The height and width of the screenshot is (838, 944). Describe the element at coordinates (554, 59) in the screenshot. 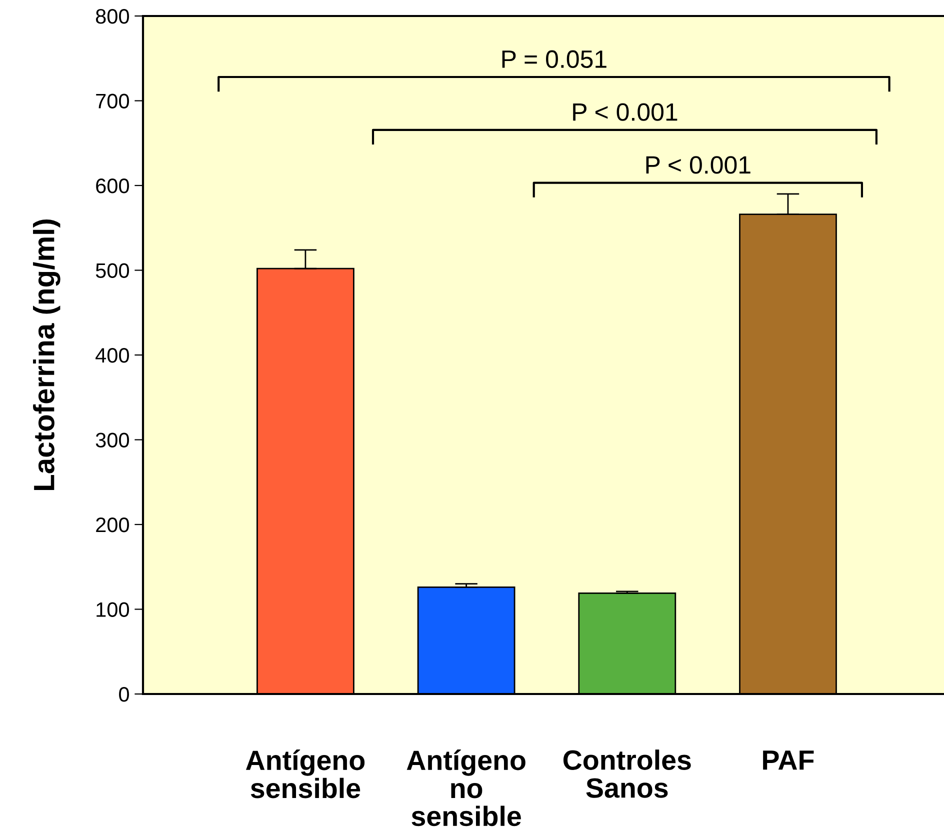

I see `annotation: P = 0.051` at that location.